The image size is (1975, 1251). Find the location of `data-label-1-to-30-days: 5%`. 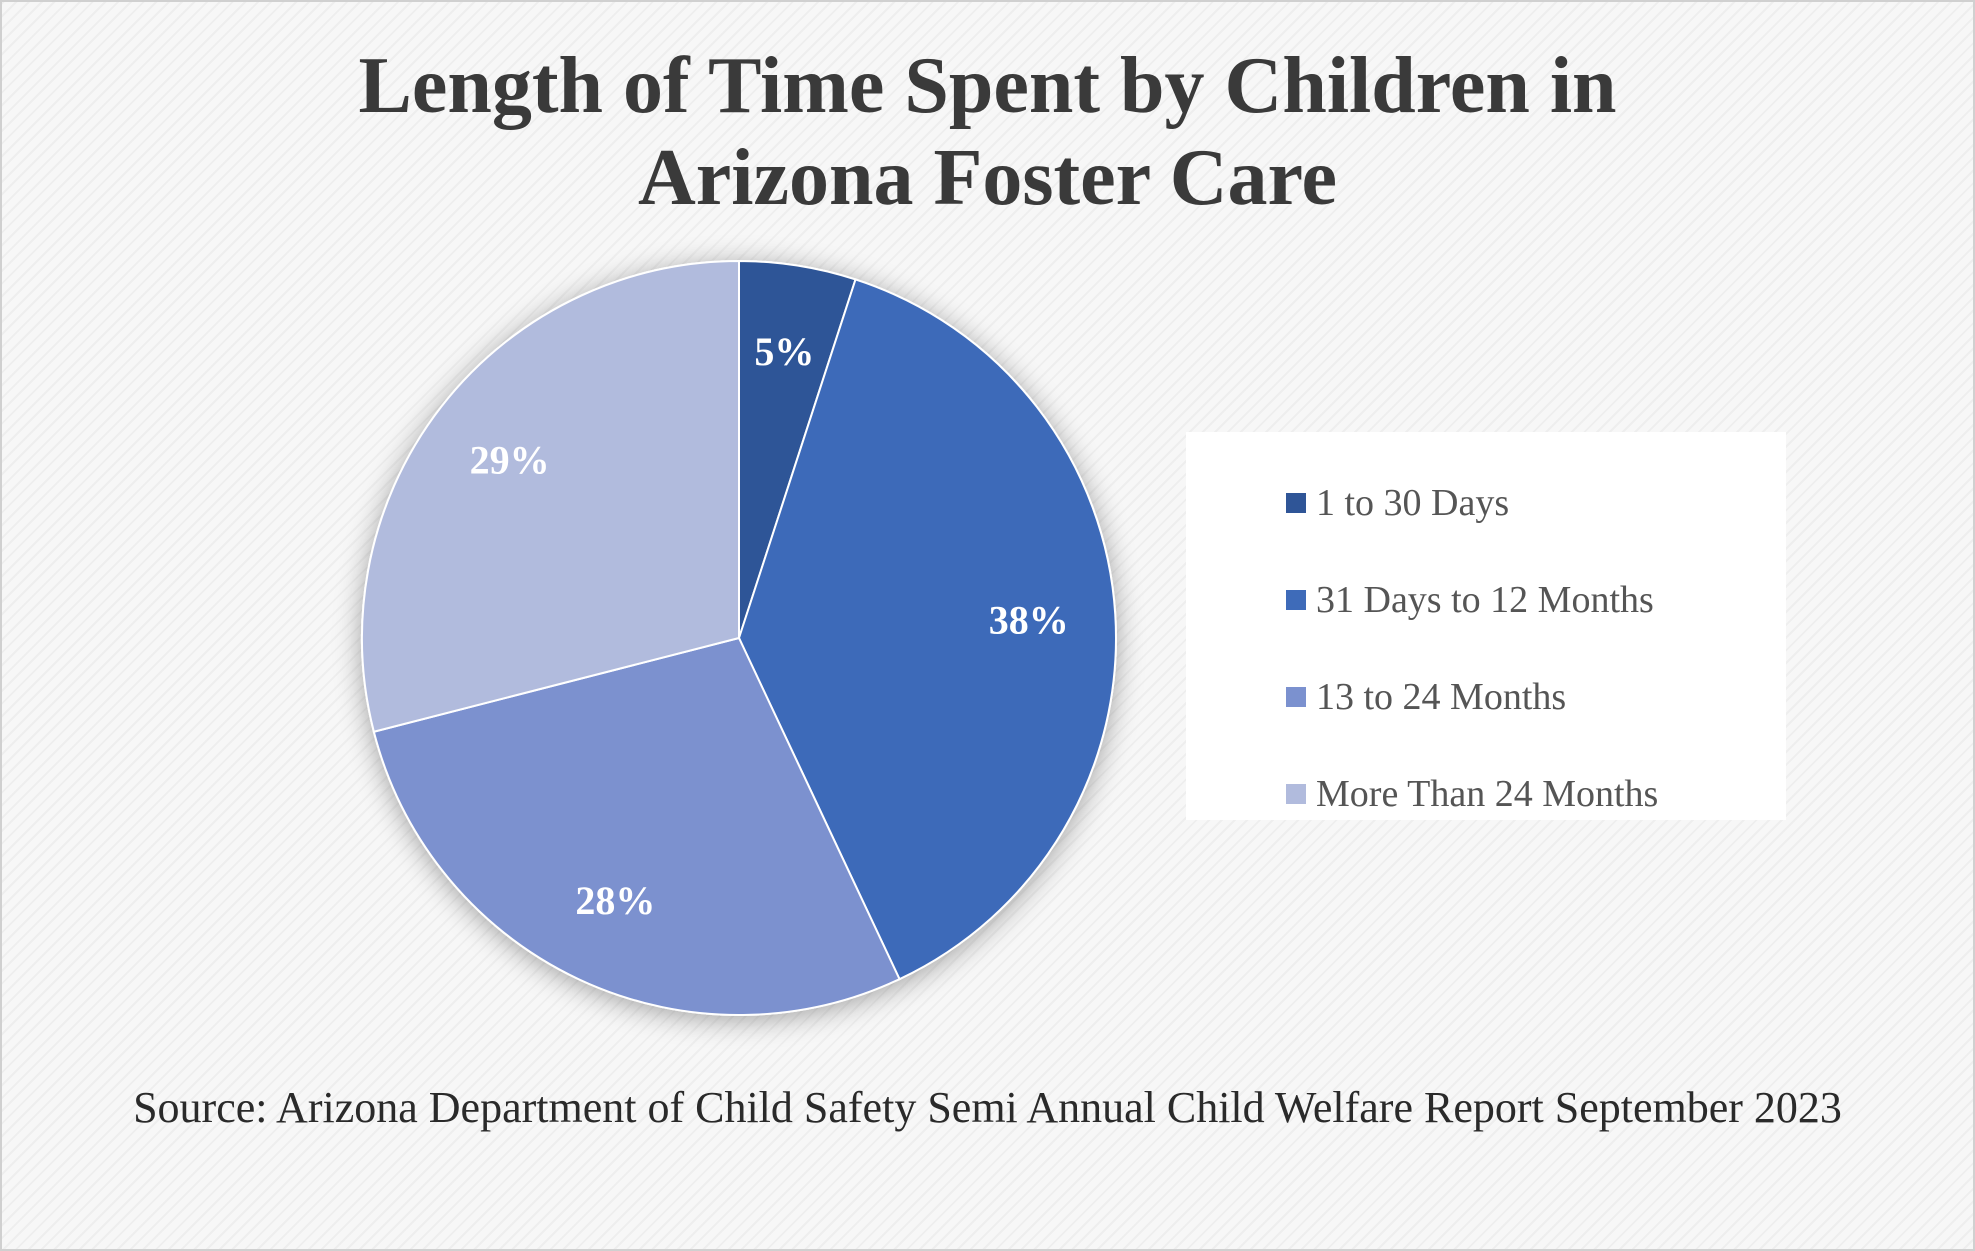

data-label-1-to-30-days: 5% is located at coordinates (784, 351).